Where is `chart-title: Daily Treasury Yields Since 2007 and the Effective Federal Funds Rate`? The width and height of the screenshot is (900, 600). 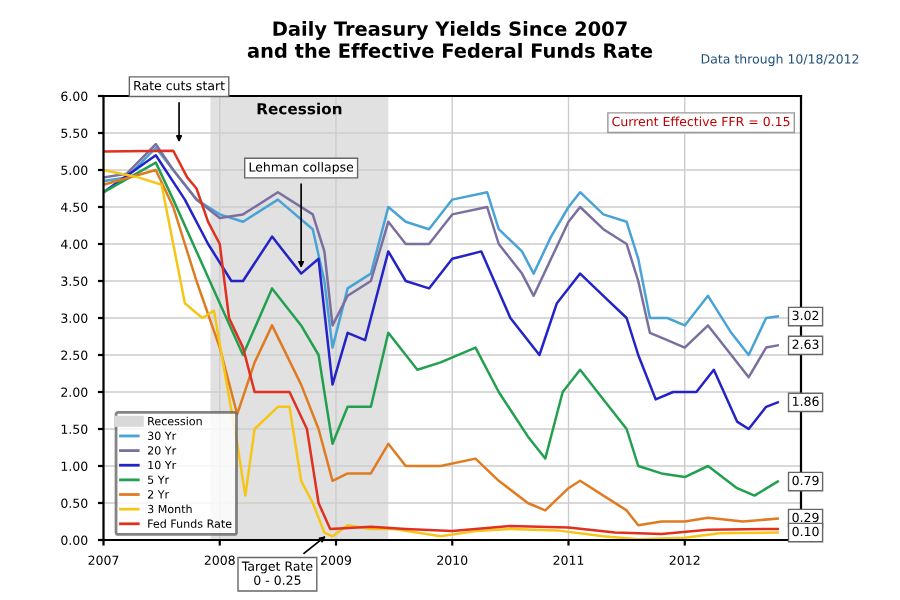 chart-title: Daily Treasury Yields Since 2007 and the Effective Federal Funds Rate is located at coordinates (450, 39).